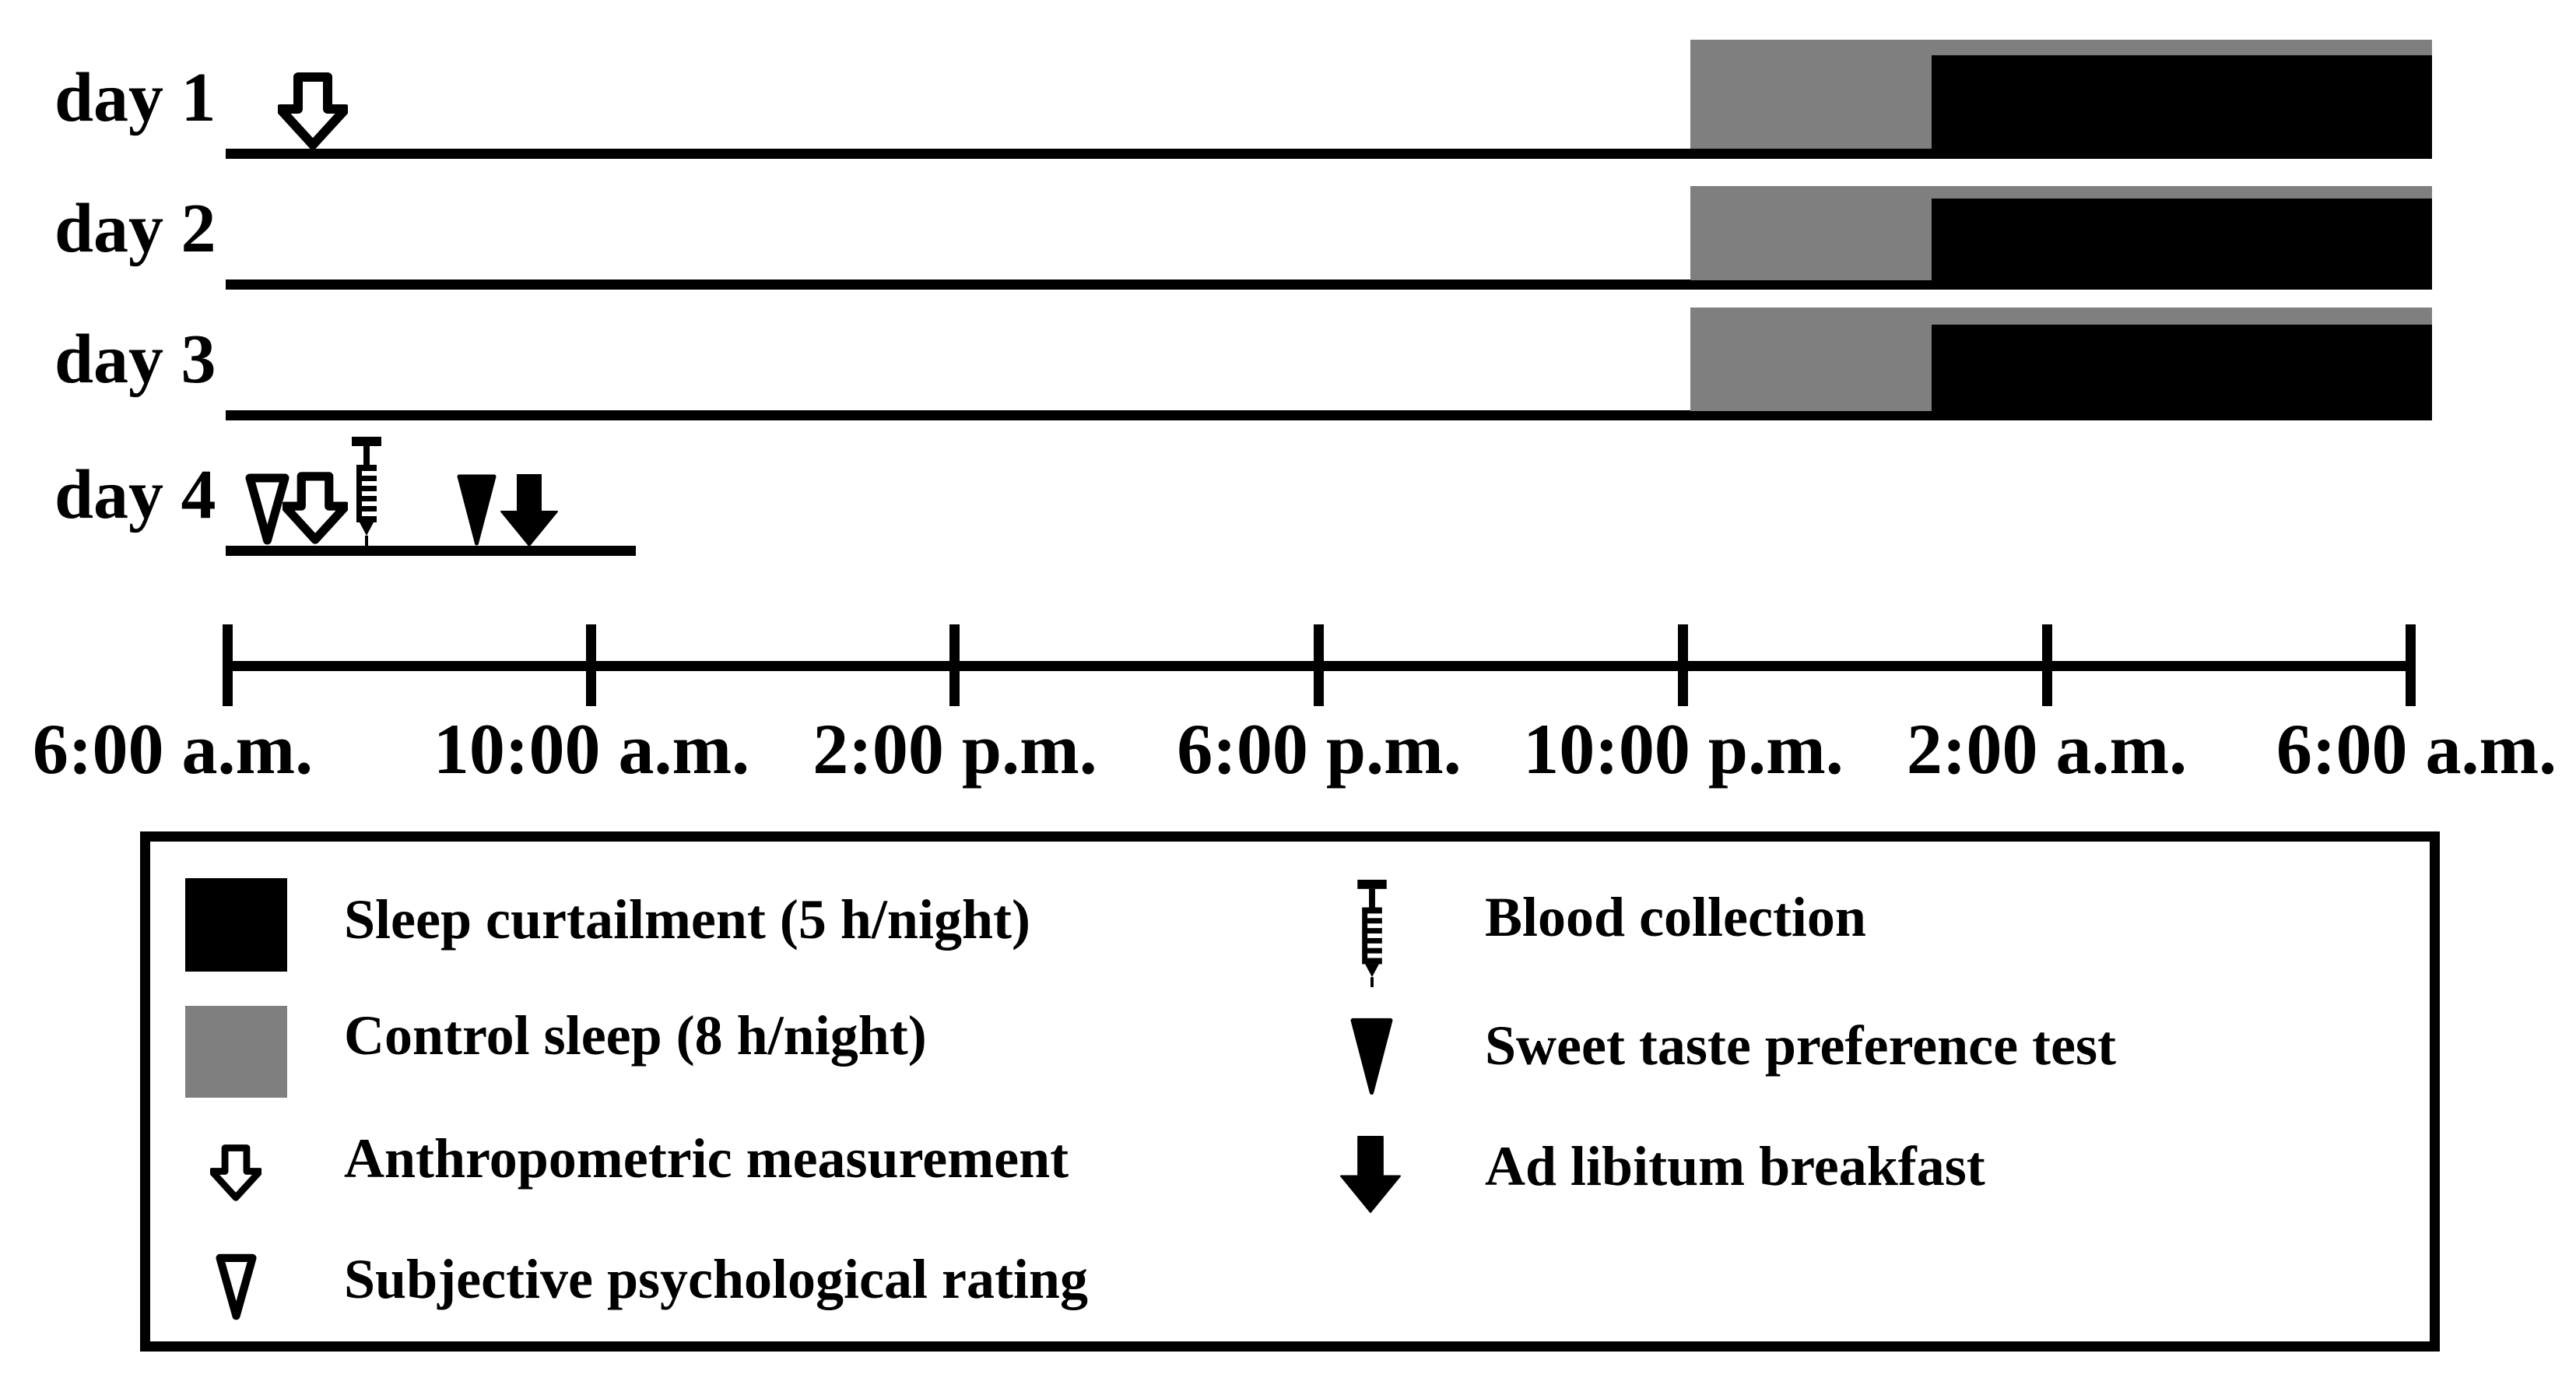  What do you see at coordinates (2047, 749) in the screenshot?
I see `axis-tick-label: 2:00 a.m.` at bounding box center [2047, 749].